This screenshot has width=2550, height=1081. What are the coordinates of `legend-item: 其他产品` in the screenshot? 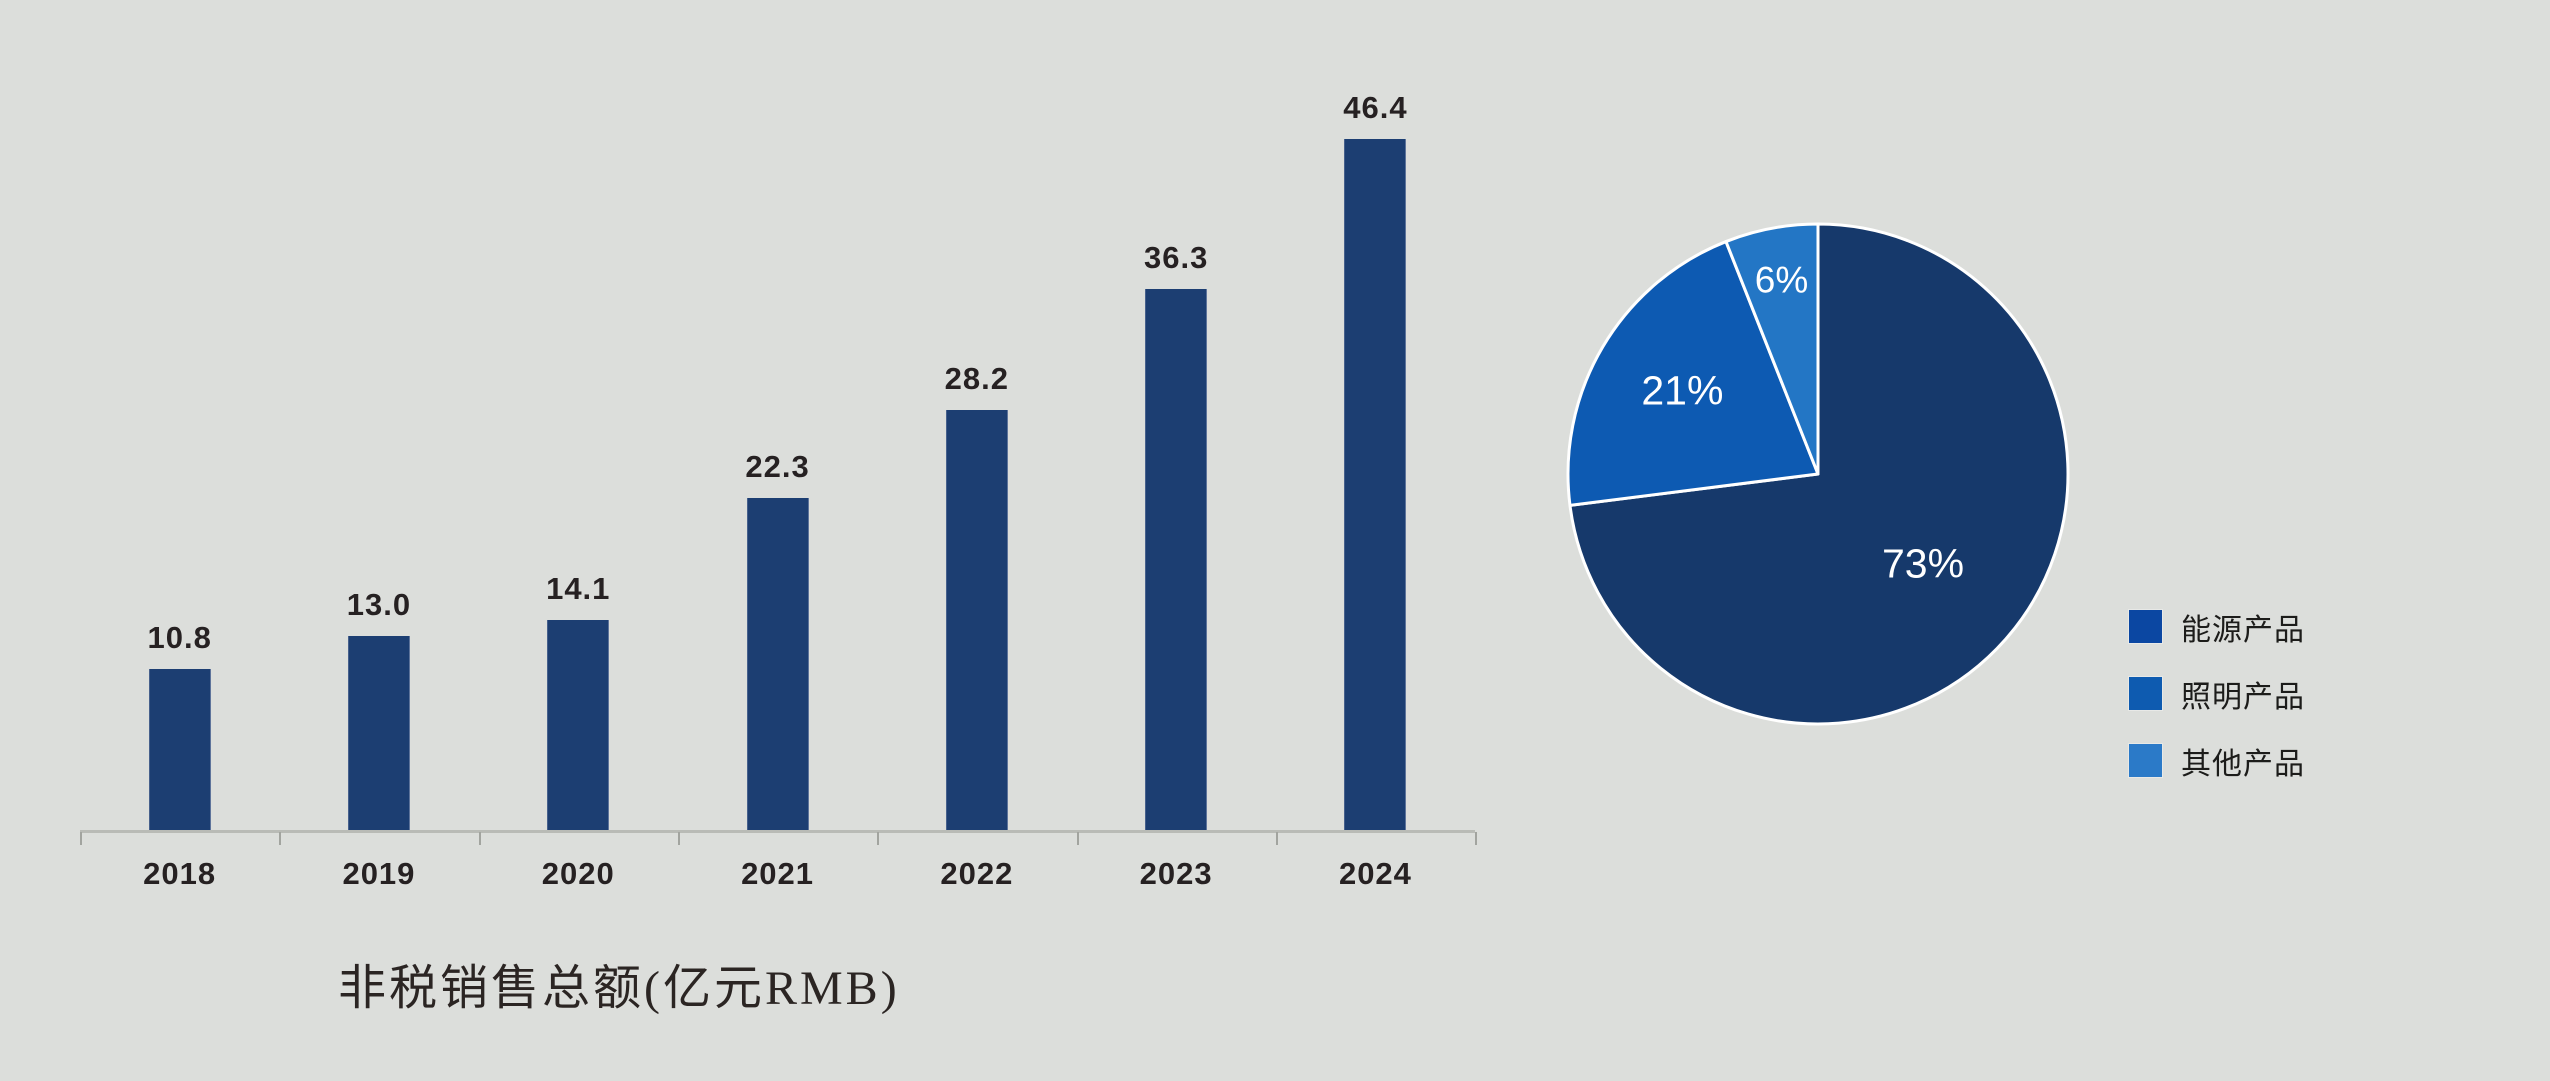 It's located at (2216, 762).